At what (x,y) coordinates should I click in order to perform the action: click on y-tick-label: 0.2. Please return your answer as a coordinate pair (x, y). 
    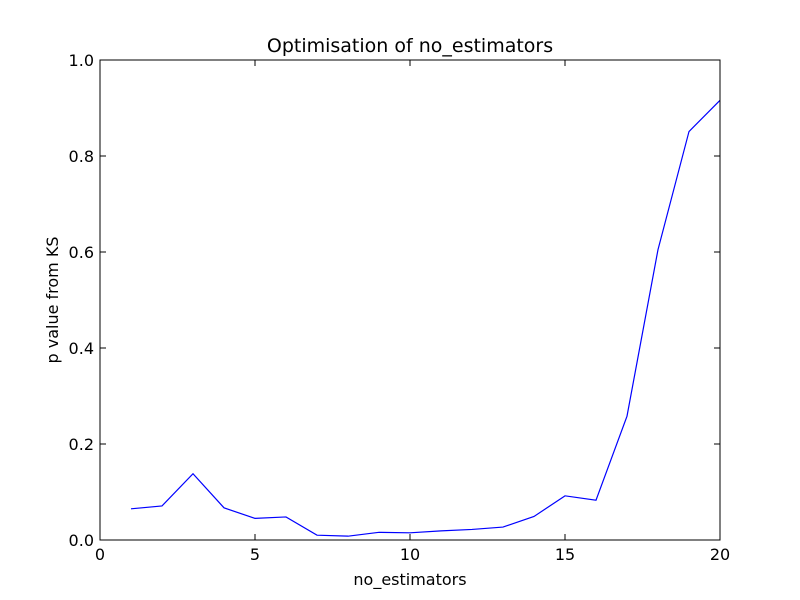
    Looking at the image, I should click on (81, 444).